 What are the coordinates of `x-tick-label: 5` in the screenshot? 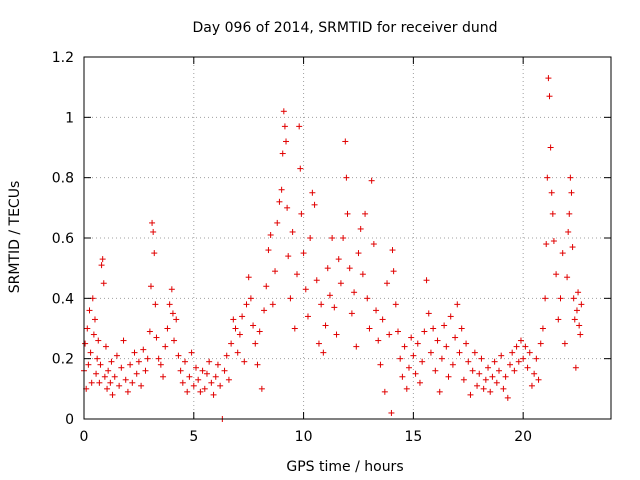 It's located at (193, 437).